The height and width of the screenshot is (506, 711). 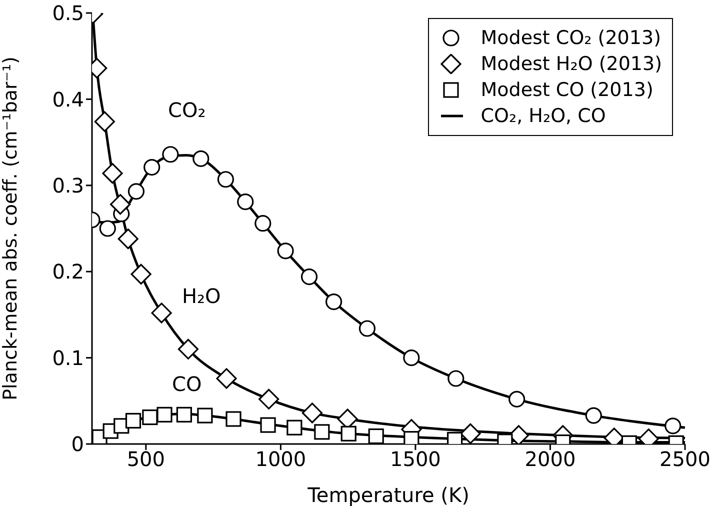 I want to click on y-tick-label: 0.2, so click(x=68, y=272).